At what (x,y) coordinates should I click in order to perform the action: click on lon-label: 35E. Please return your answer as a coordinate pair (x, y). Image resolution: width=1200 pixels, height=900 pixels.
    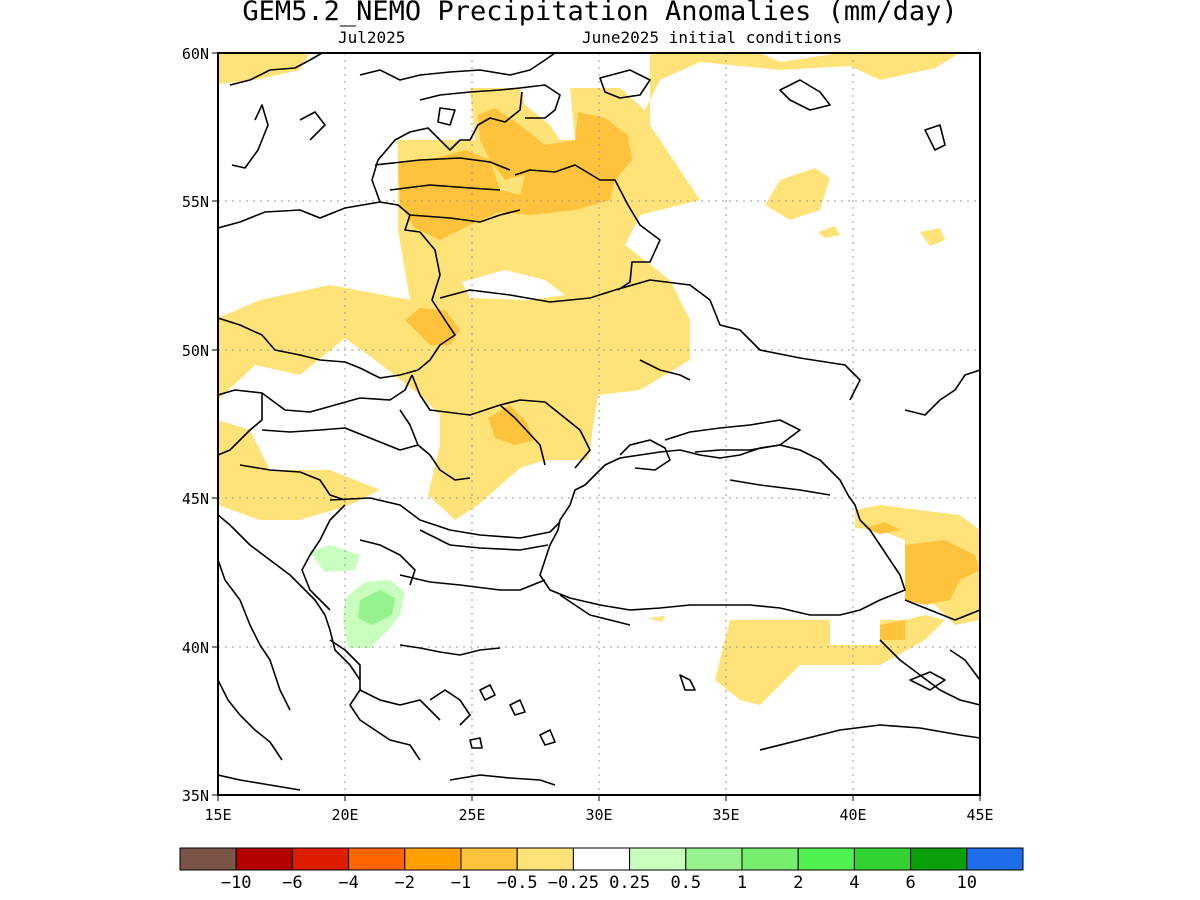
    Looking at the image, I should click on (725, 815).